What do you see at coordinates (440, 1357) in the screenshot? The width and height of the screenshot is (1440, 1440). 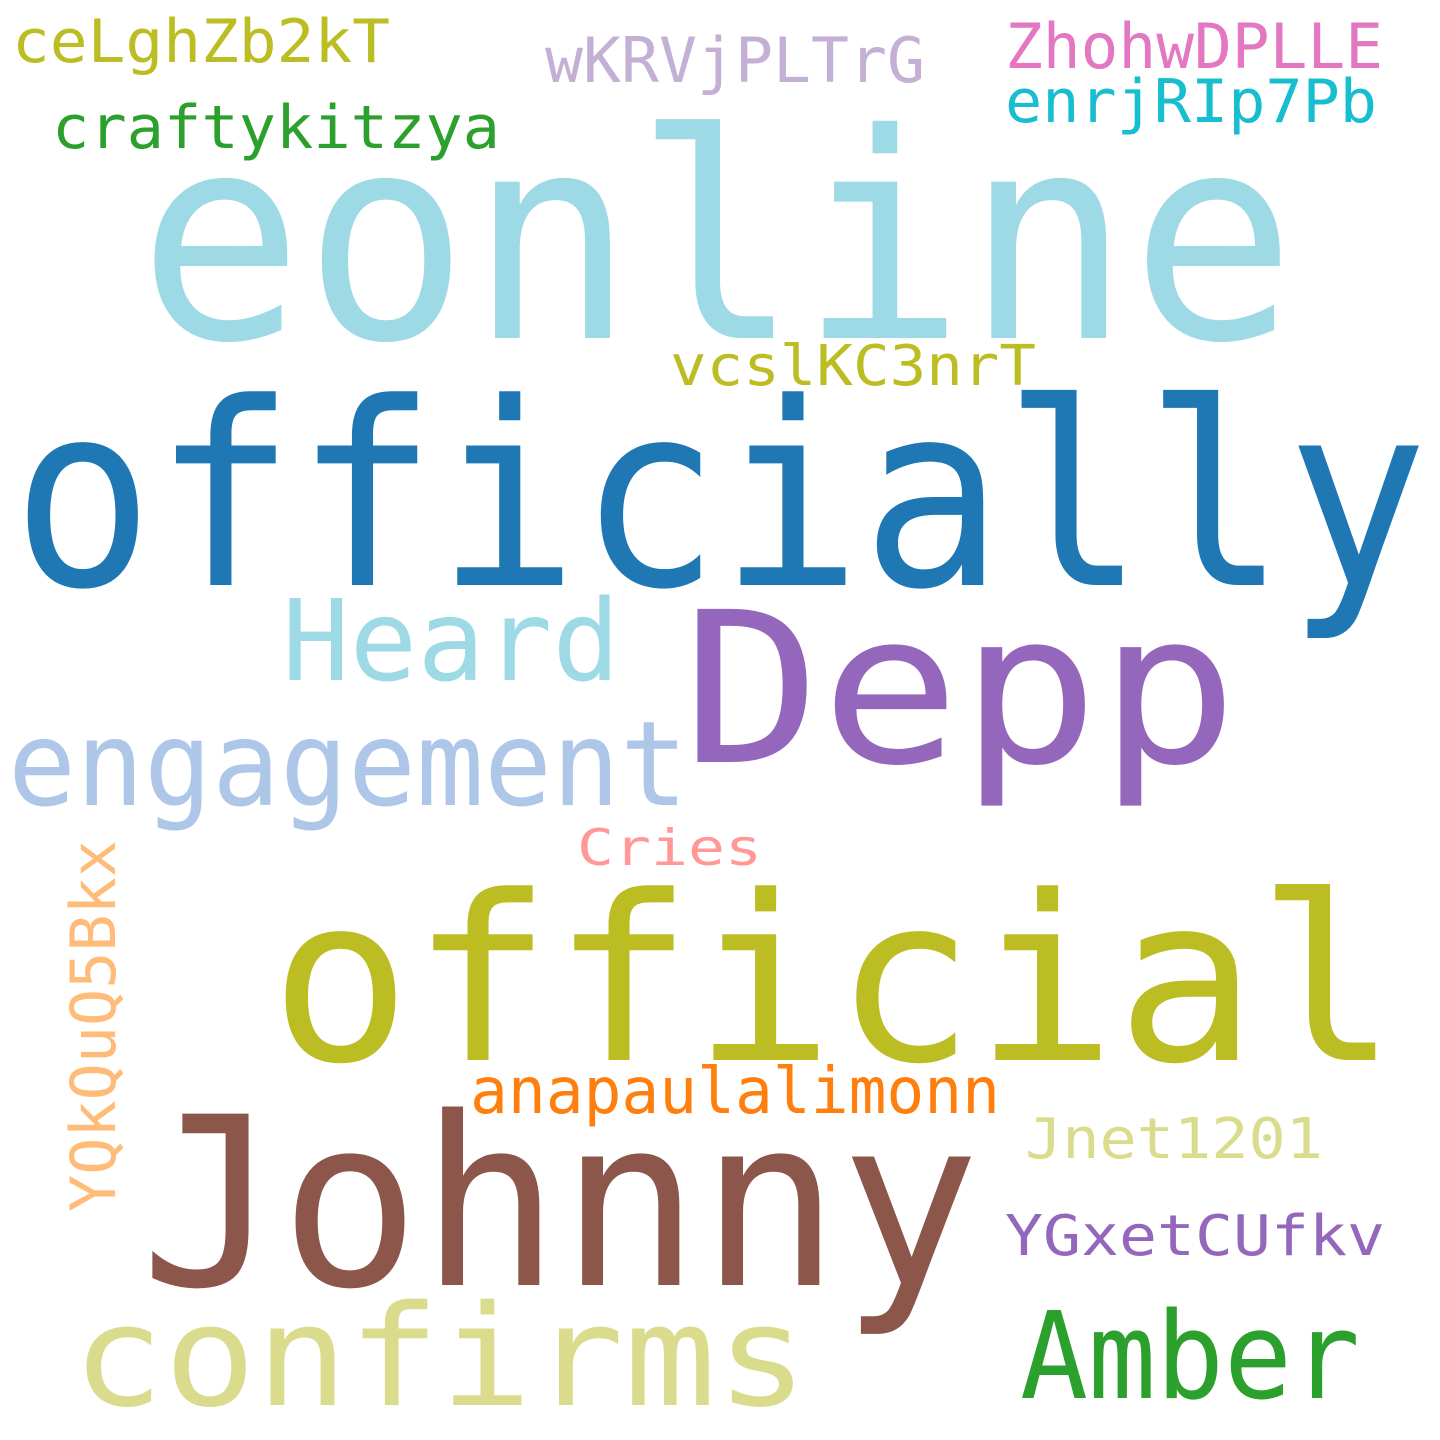 I see `word-confirms: confirms` at bounding box center [440, 1357].